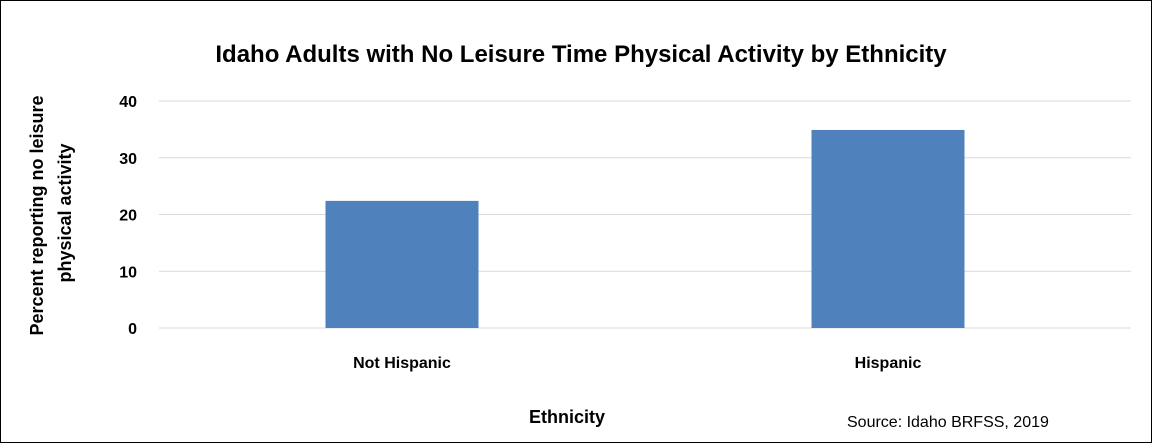  Describe the element at coordinates (567, 417) in the screenshot. I see `x-axis-title: Ethnicity` at that location.